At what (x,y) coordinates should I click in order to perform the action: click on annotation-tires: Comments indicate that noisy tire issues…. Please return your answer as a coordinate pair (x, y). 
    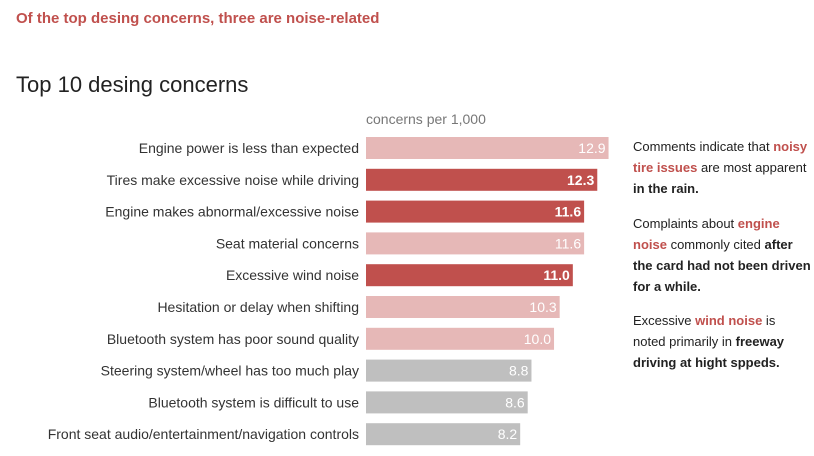
    Looking at the image, I should click on (722, 167).